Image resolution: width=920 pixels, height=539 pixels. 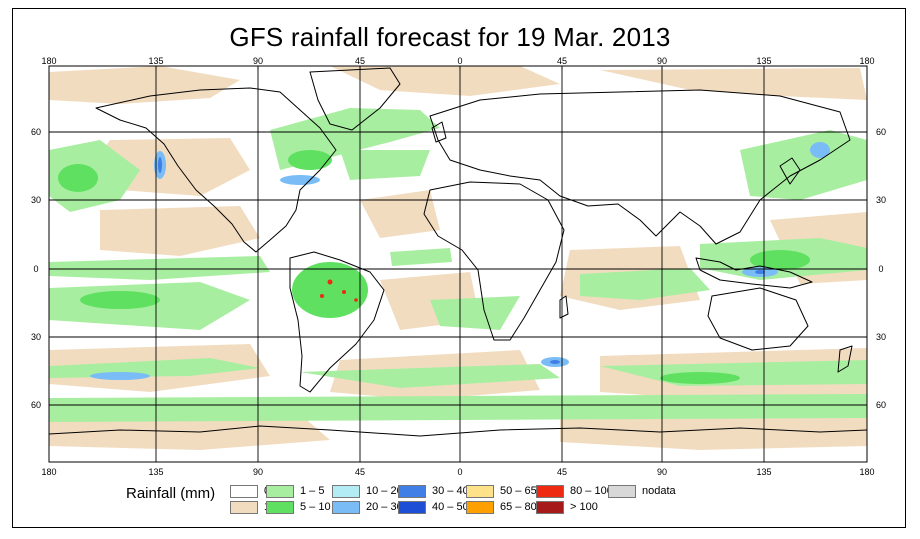 I want to click on lon-label-bottom-3: 90, so click(x=258, y=472).